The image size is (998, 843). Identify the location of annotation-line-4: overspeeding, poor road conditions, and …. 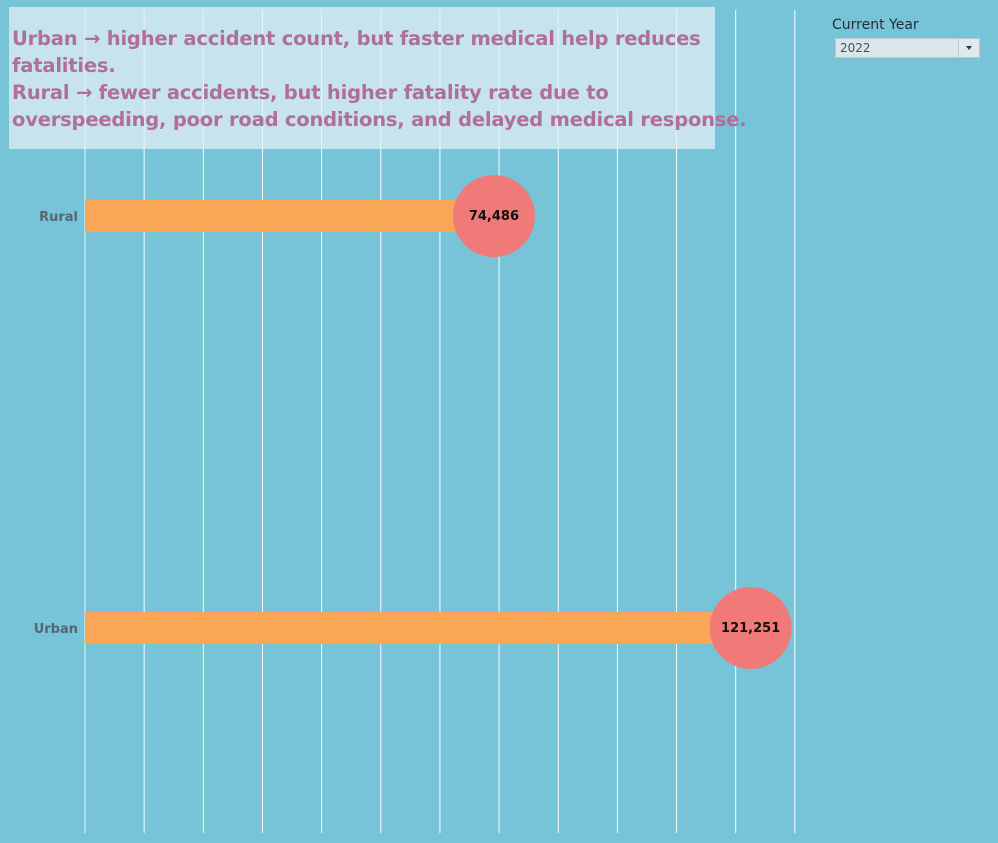
(379, 119).